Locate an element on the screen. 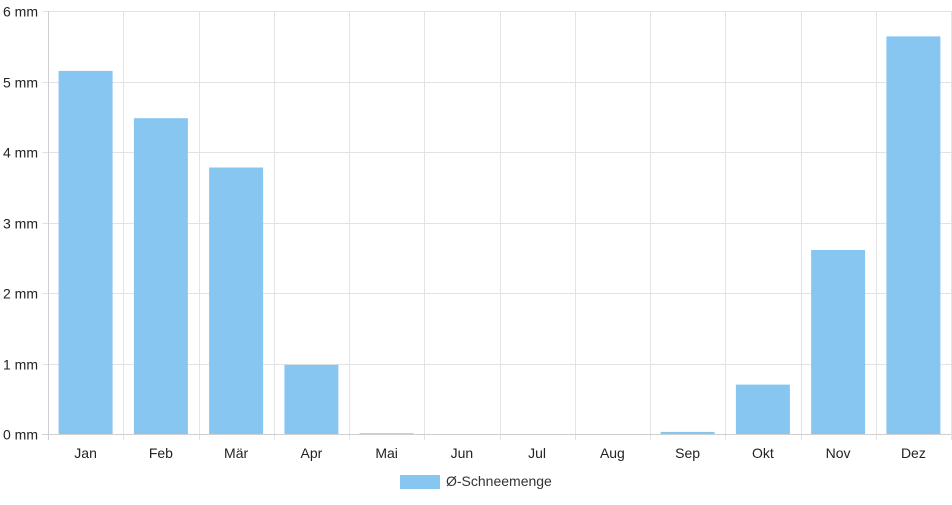  x-tick-label: Aug is located at coordinates (612, 453).